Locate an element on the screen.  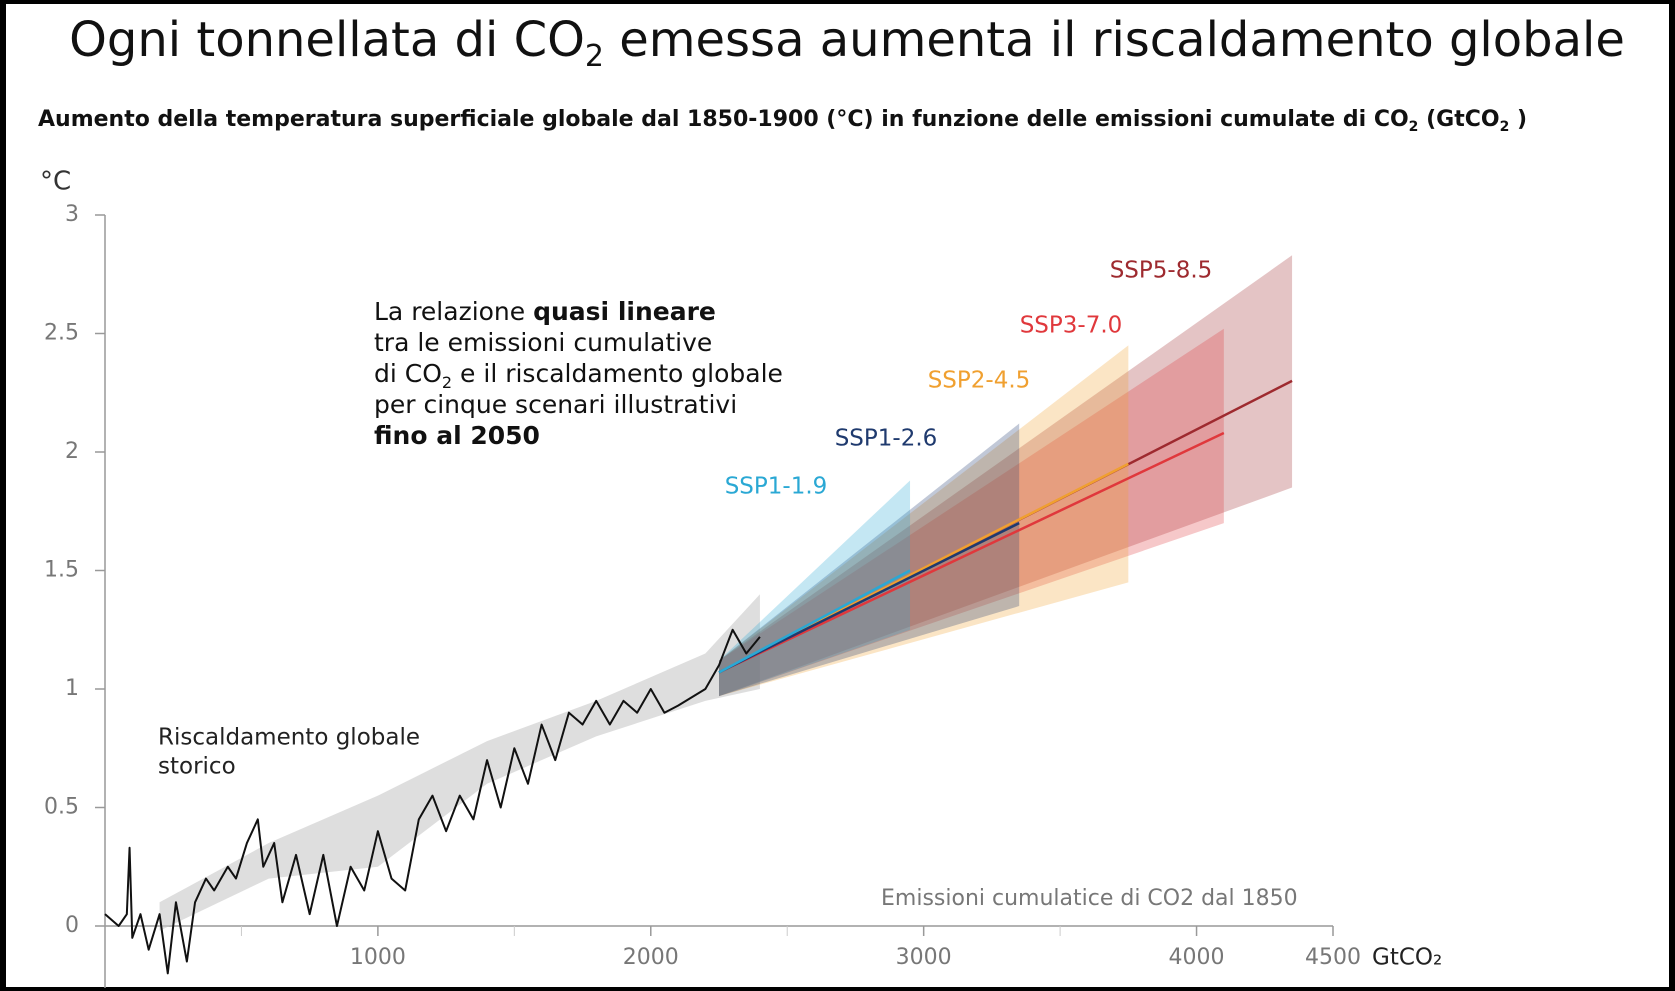
history-label: storico is located at coordinates (197, 767).